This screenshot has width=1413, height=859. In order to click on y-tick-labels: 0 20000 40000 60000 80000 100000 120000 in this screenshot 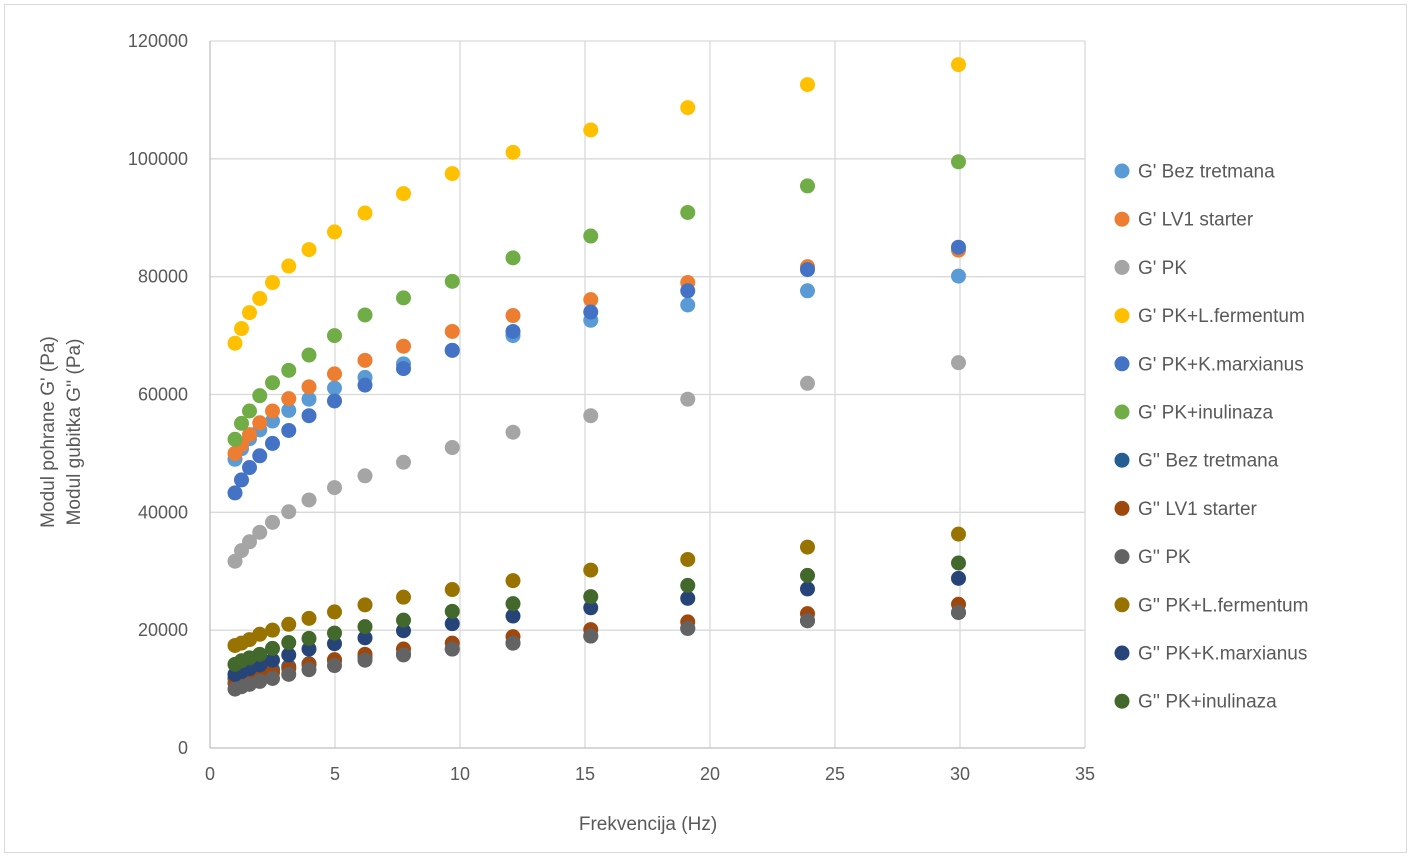, I will do `click(158, 394)`.